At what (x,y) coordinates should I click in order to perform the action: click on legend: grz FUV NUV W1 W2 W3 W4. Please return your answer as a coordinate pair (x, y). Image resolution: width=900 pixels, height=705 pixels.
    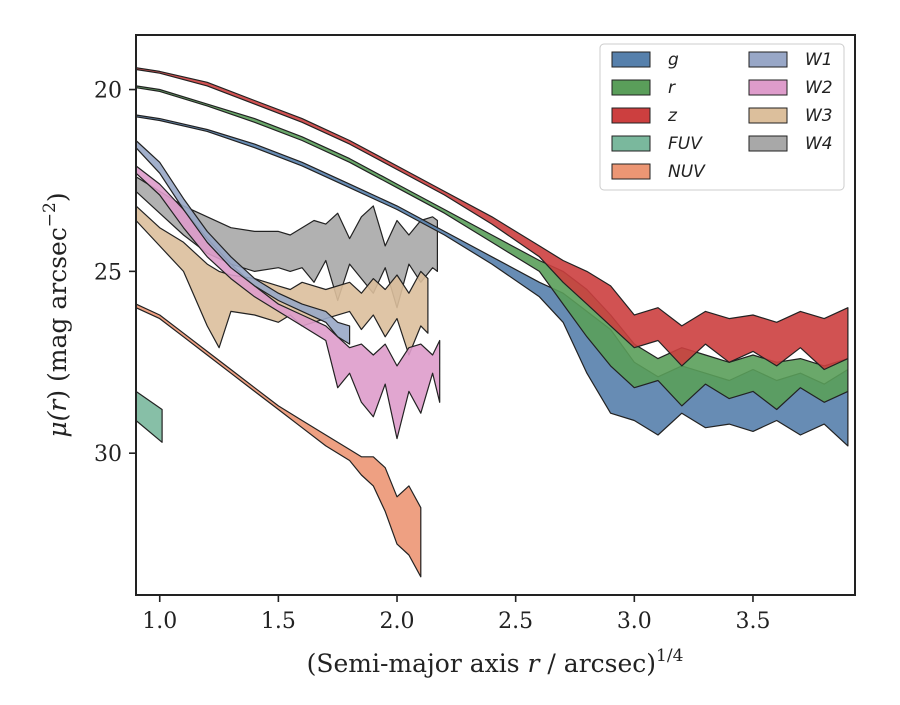
    Looking at the image, I should click on (722, 117).